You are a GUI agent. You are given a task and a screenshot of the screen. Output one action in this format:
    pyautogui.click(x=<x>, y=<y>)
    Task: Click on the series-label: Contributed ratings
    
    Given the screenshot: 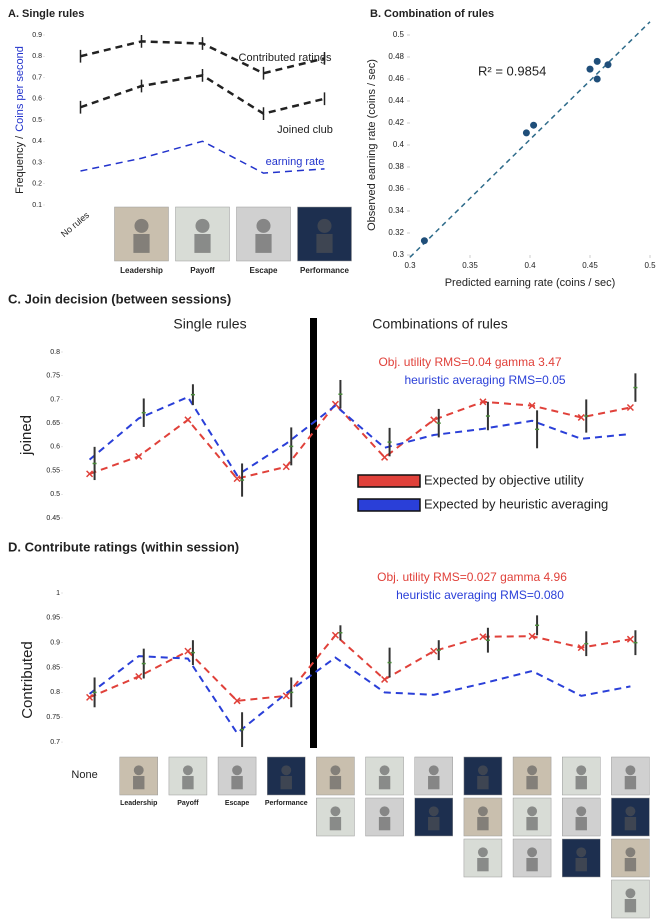 What is the action you would take?
    pyautogui.click(x=285, y=58)
    